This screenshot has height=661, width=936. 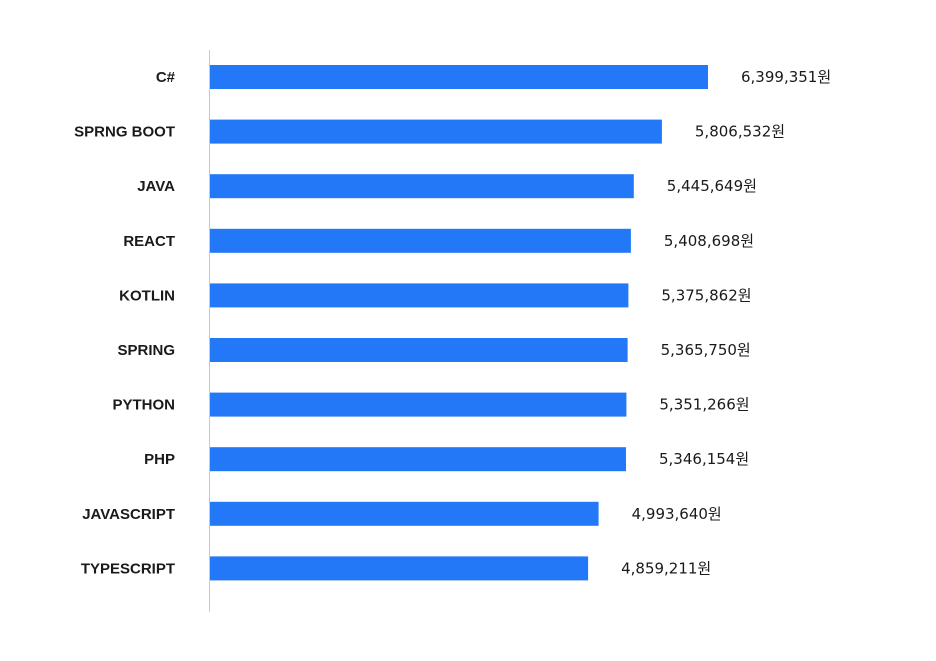 I want to click on value-label: 5,346,154원, so click(x=704, y=459).